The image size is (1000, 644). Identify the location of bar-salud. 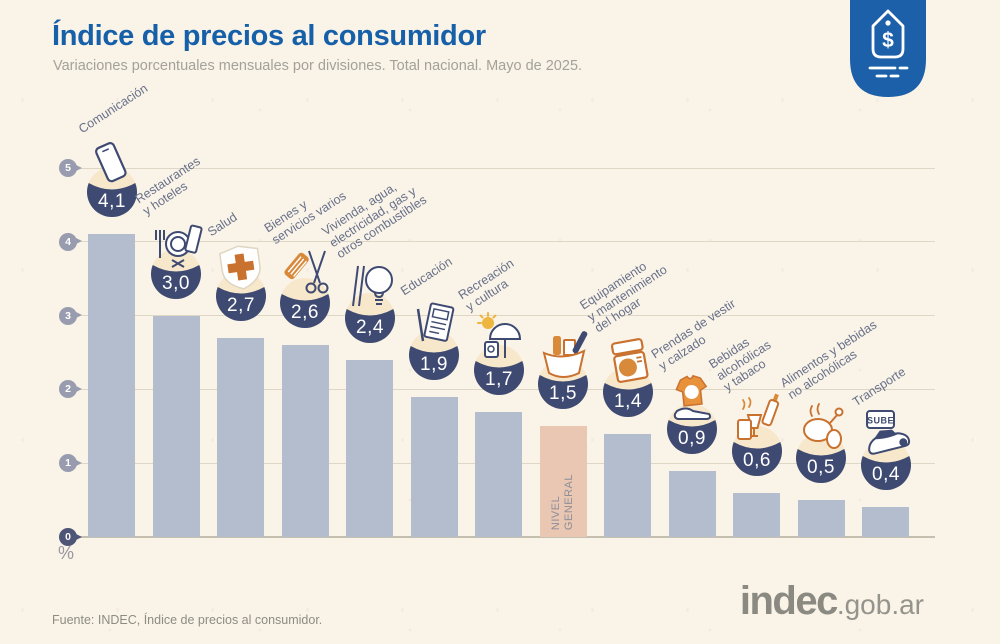
(240, 437).